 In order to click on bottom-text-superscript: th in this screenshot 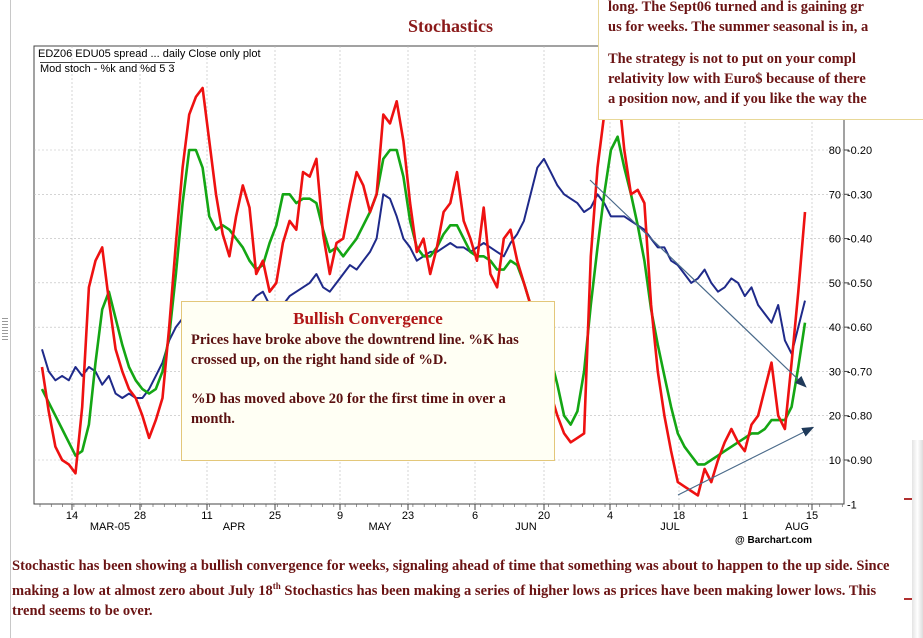, I will do `click(276, 586)`.